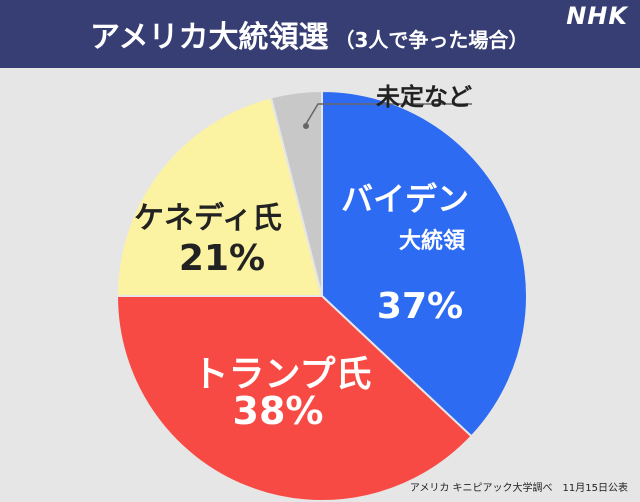  I want to click on slice-value-label: 38%, so click(278, 411).